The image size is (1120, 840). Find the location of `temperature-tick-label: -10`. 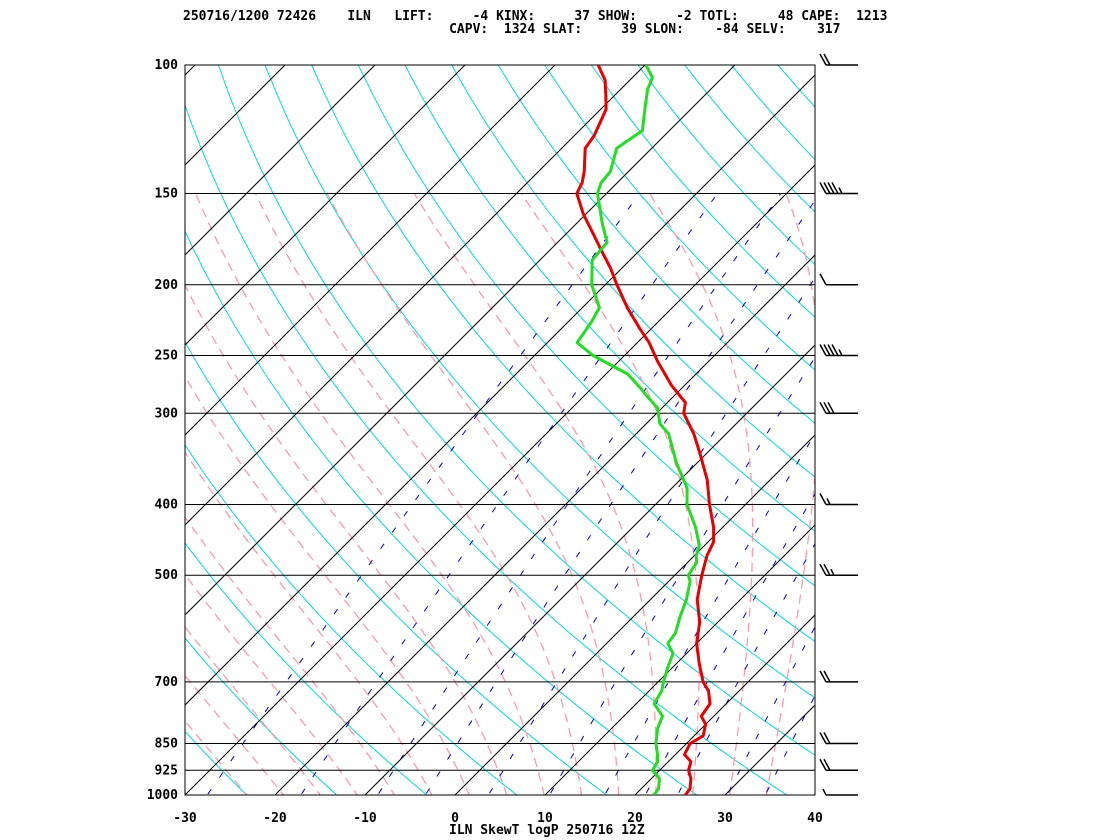

temperature-tick-label: -10 is located at coordinates (365, 818).